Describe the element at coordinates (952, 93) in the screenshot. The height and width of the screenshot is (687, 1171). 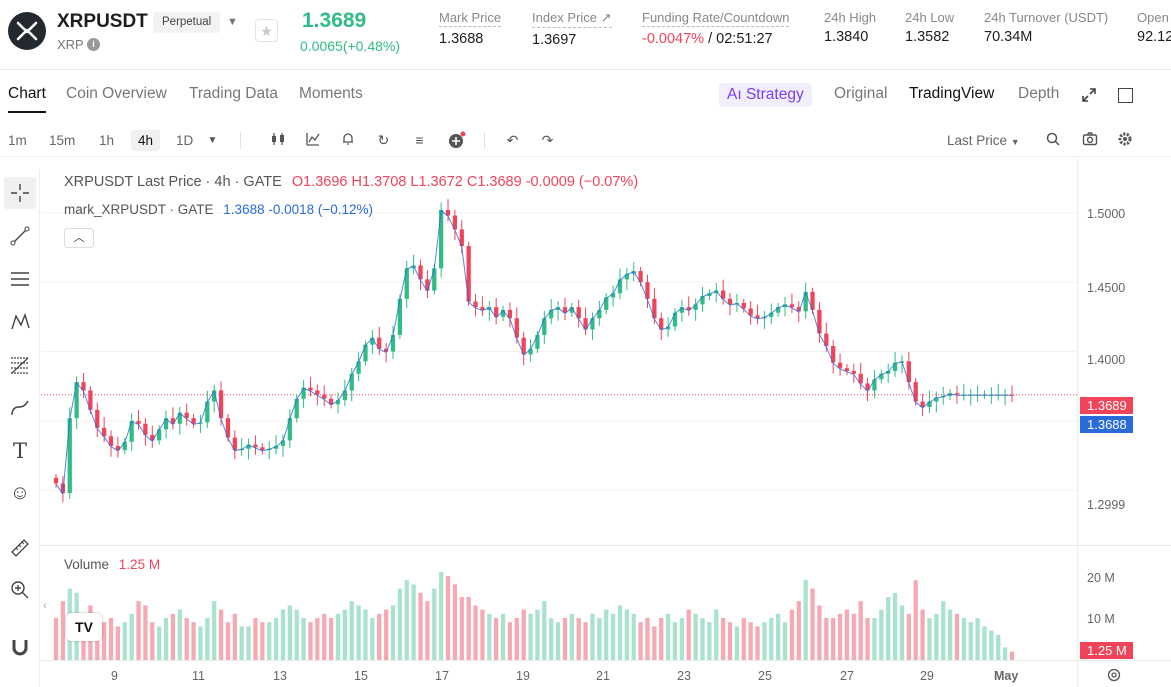
I see `view-tradingview: TradingView` at that location.